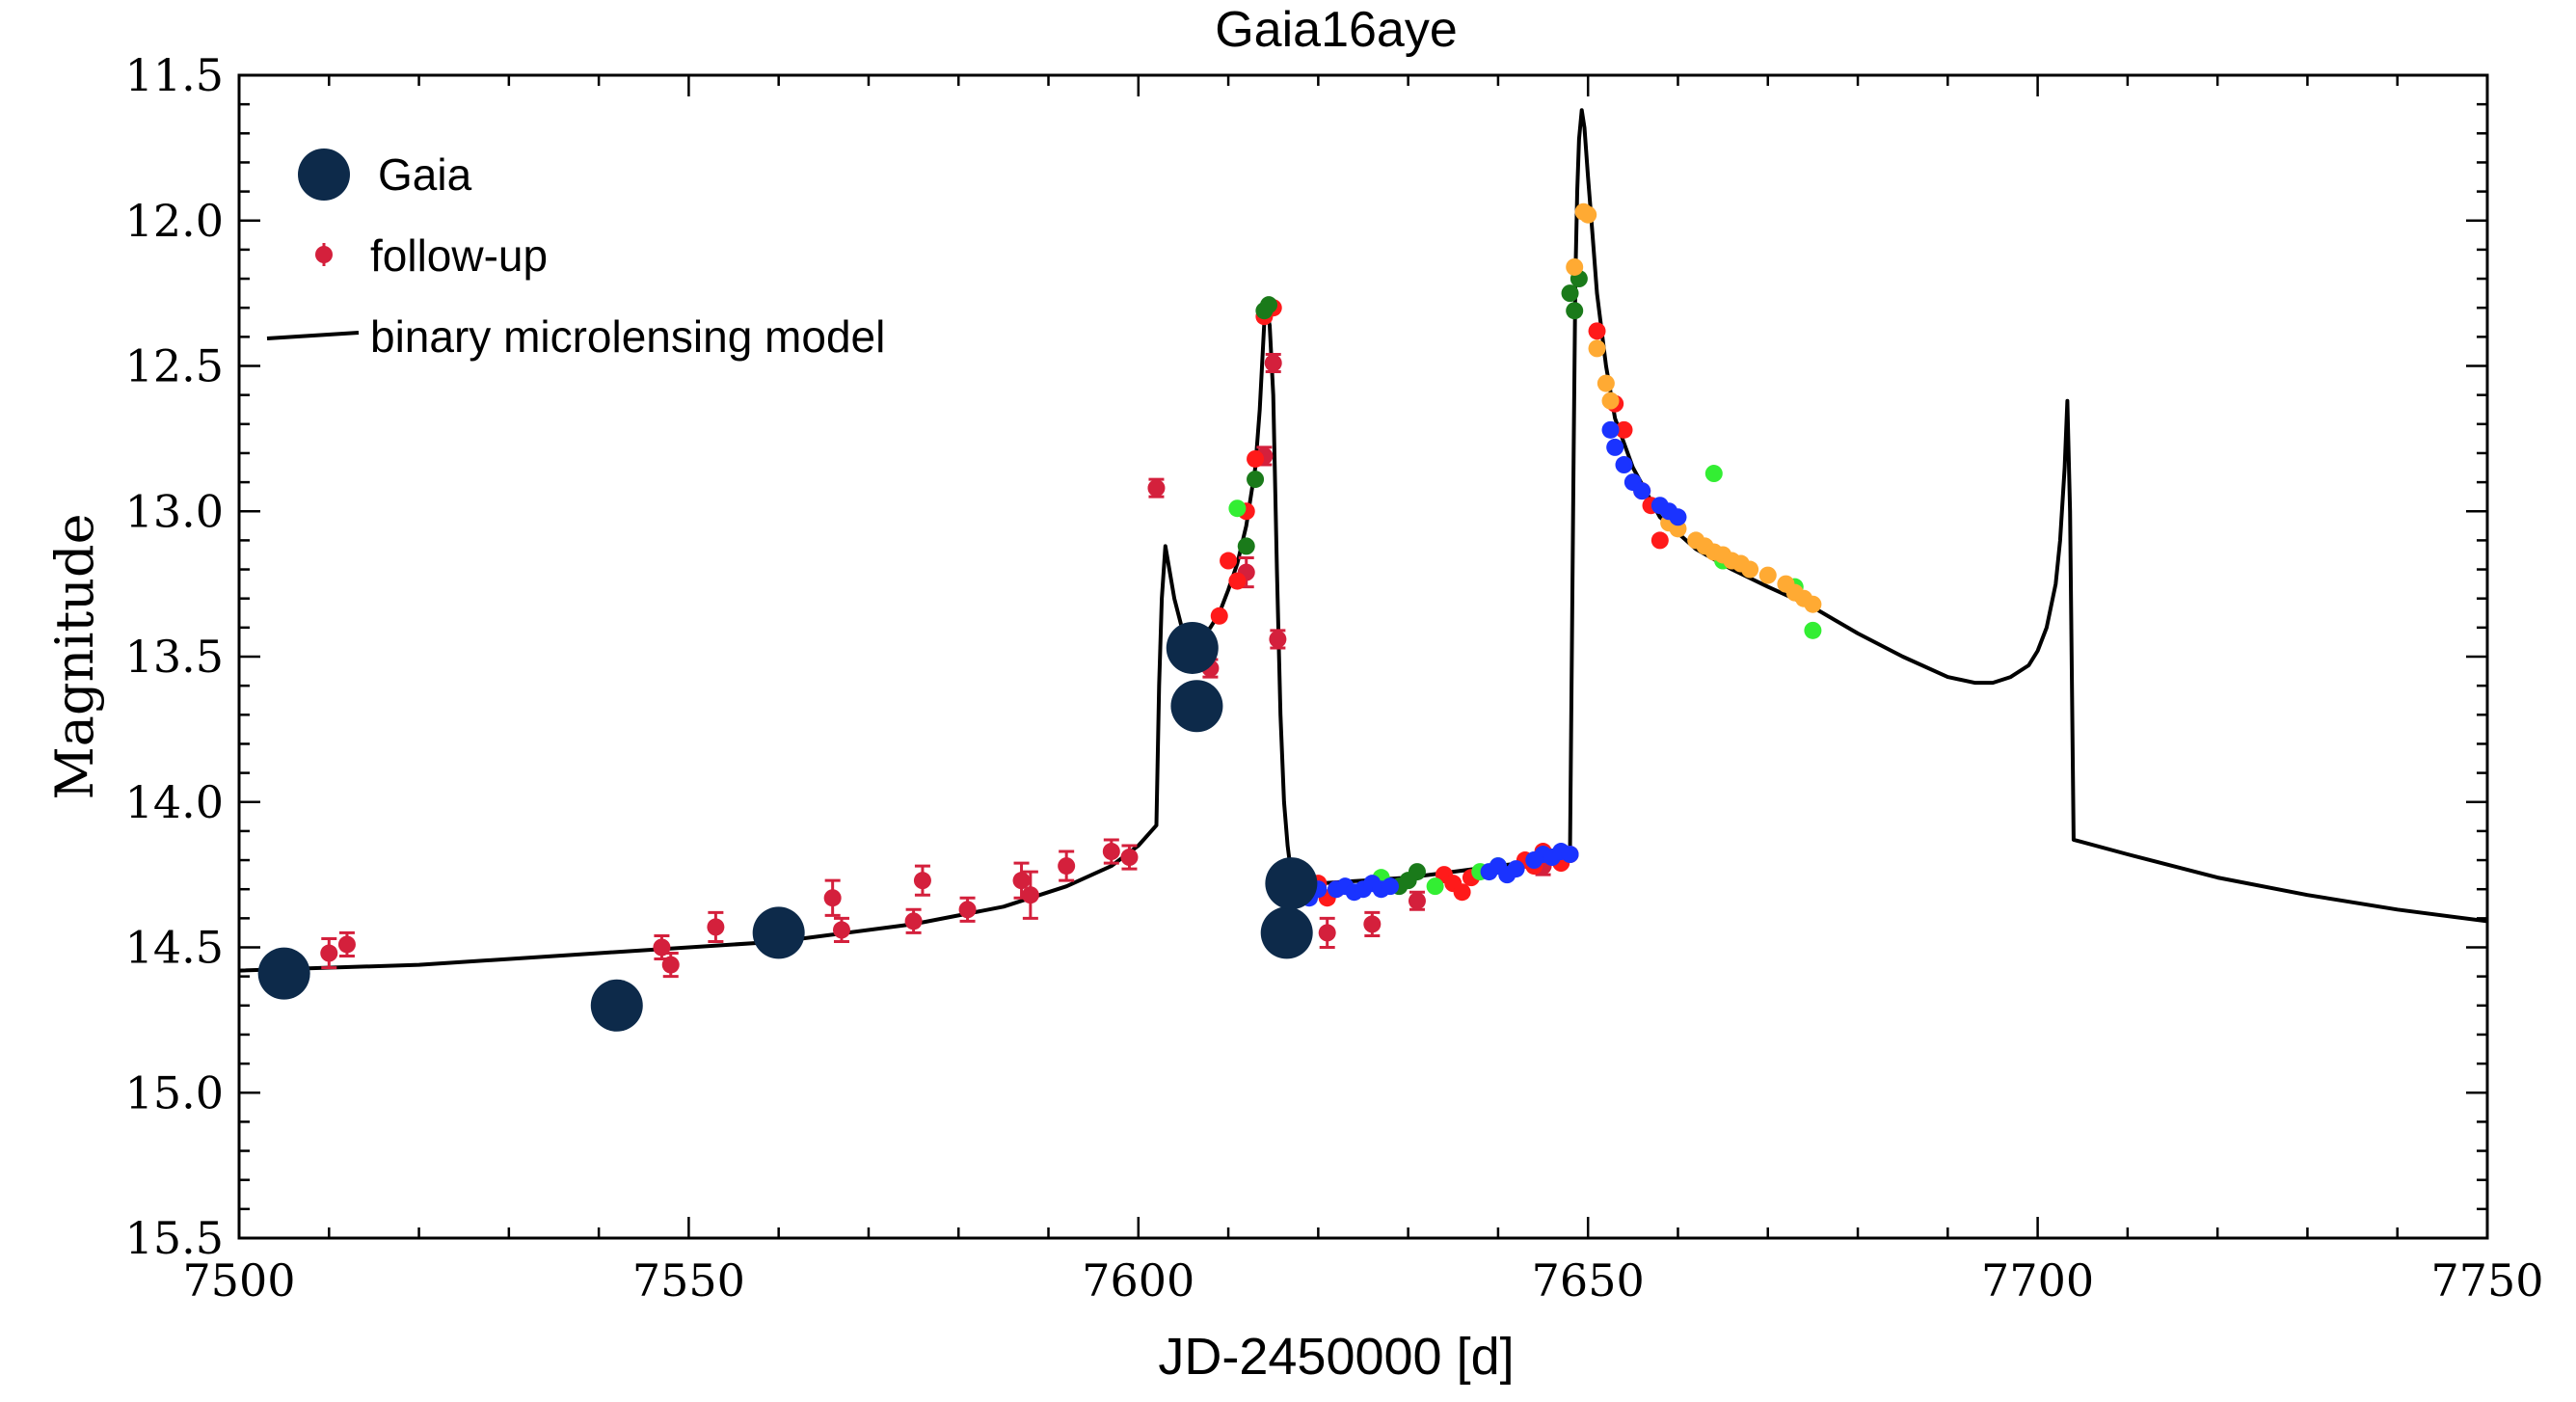 This screenshot has width=2576, height=1402. Describe the element at coordinates (1138, 1281) in the screenshot. I see `x-tick-label: 7600` at that location.